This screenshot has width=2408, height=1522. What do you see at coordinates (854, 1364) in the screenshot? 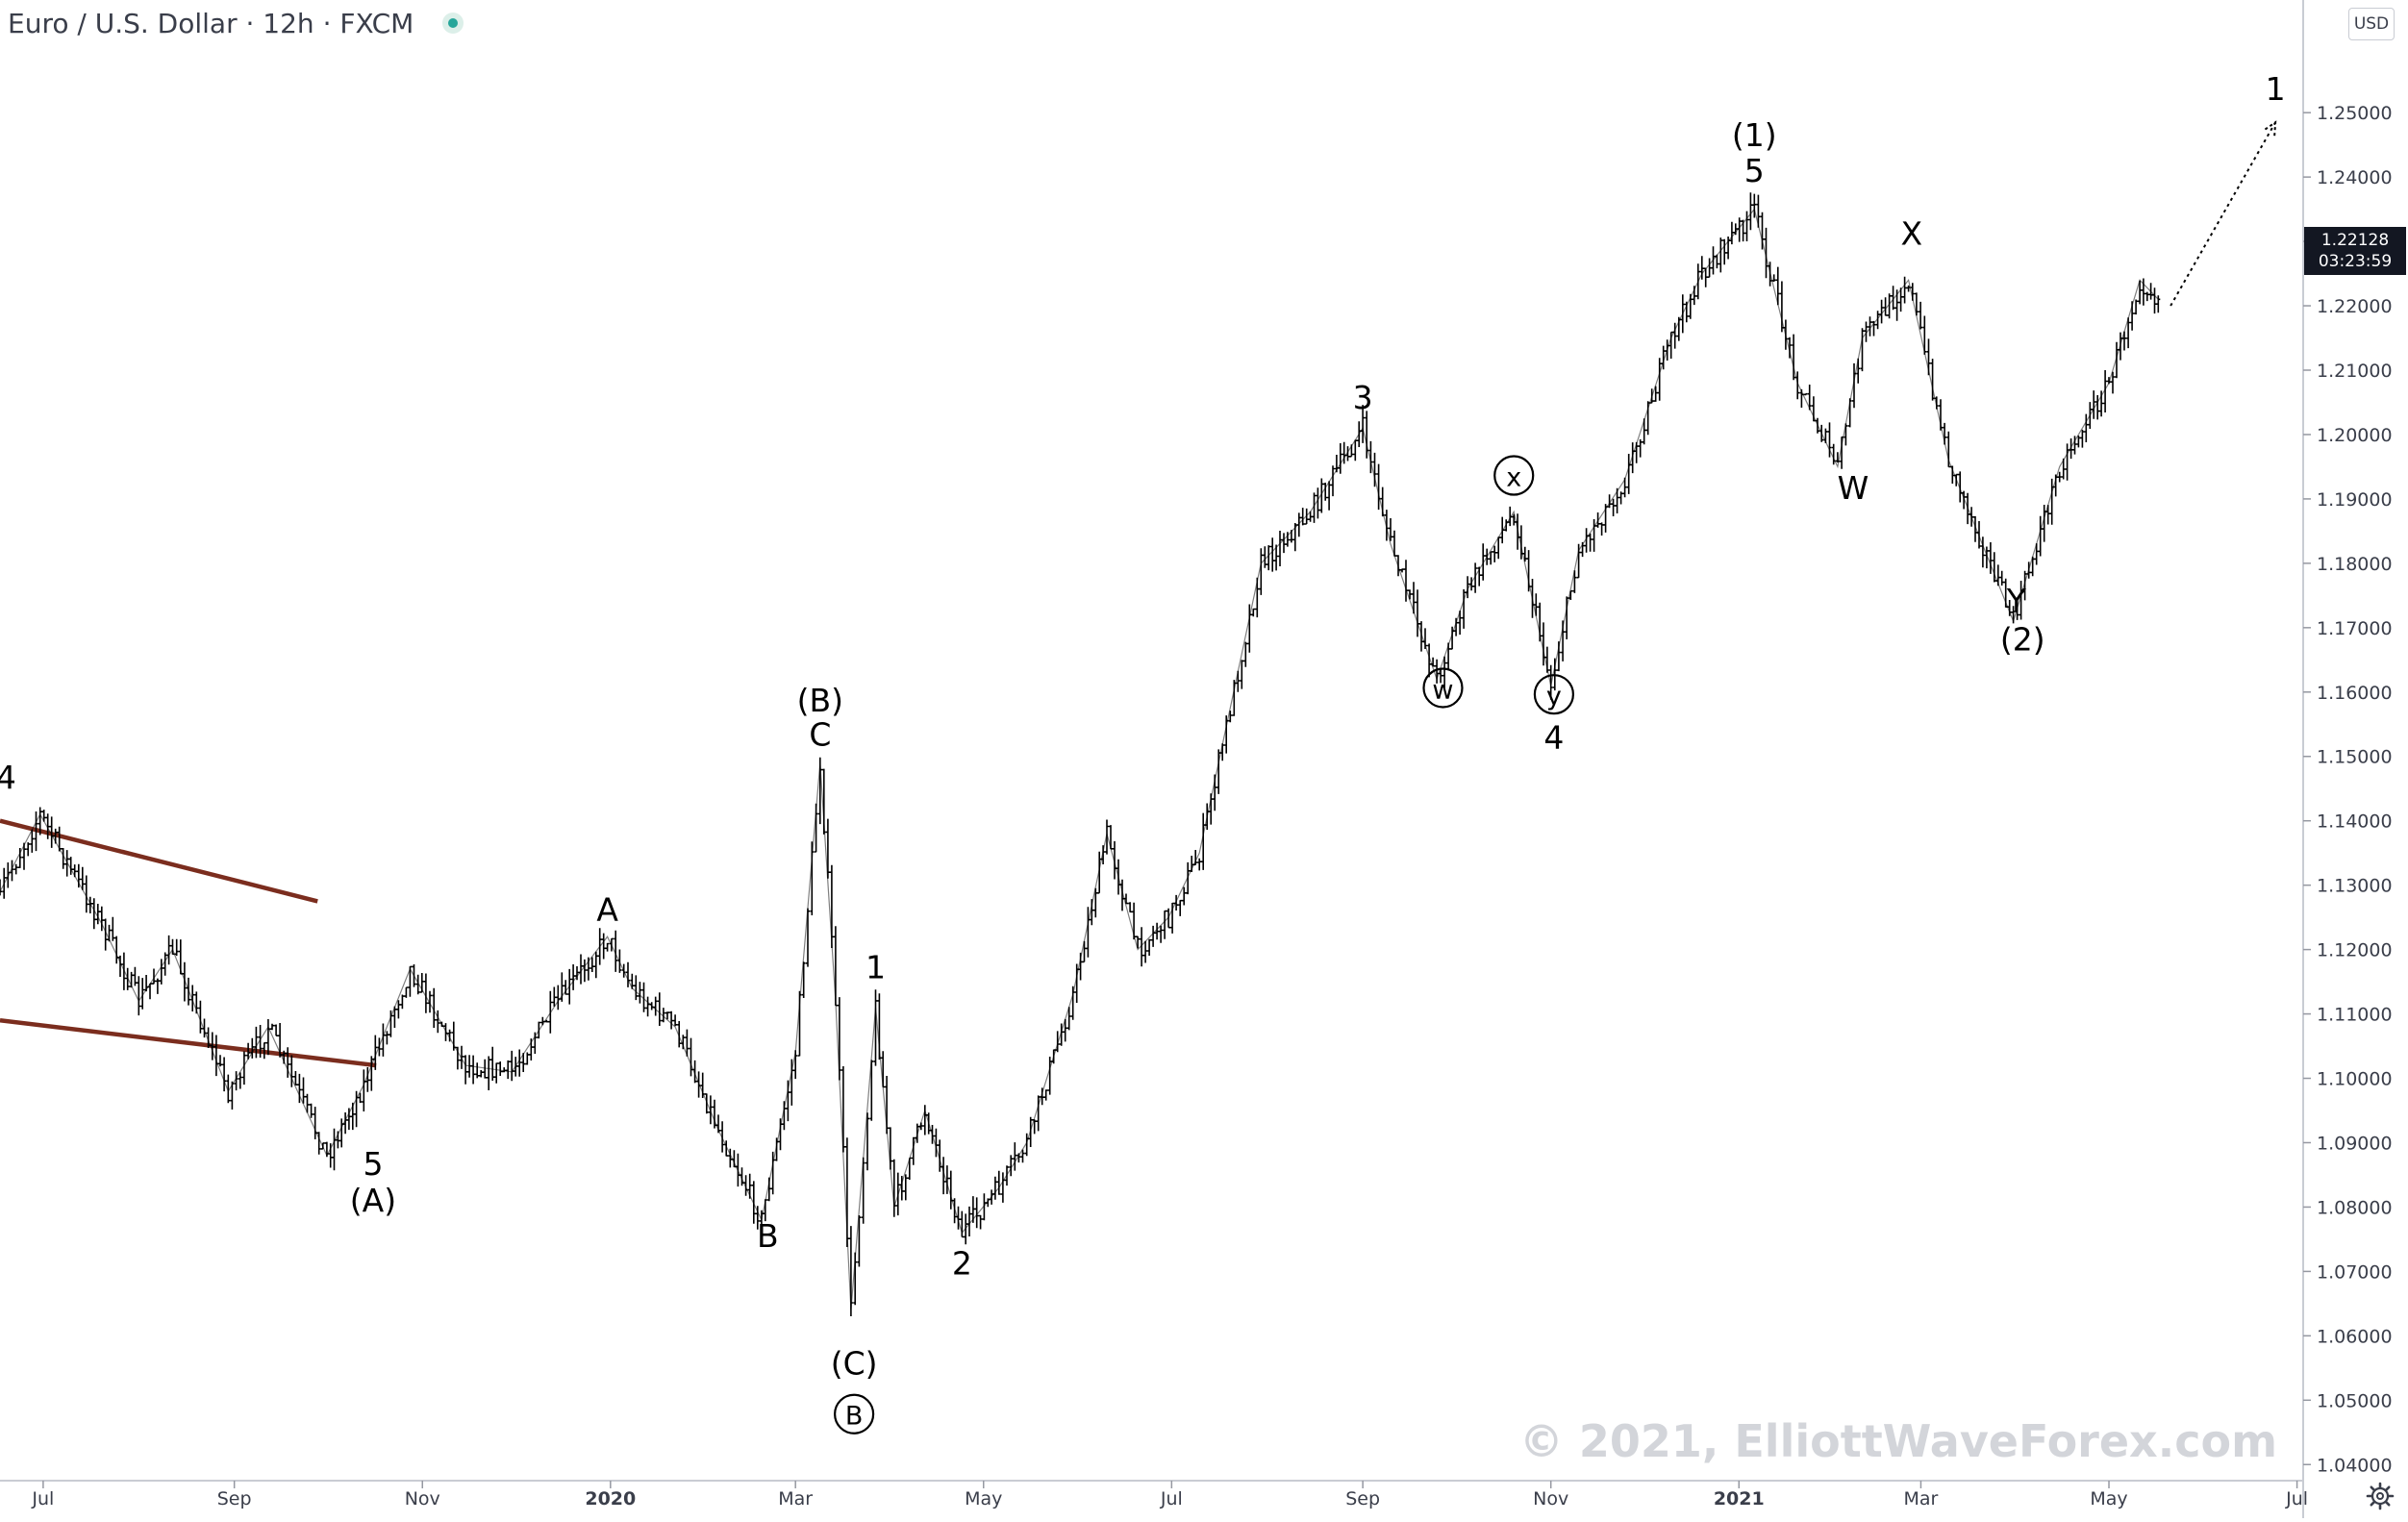
I see `wave-label: (C)` at bounding box center [854, 1364].